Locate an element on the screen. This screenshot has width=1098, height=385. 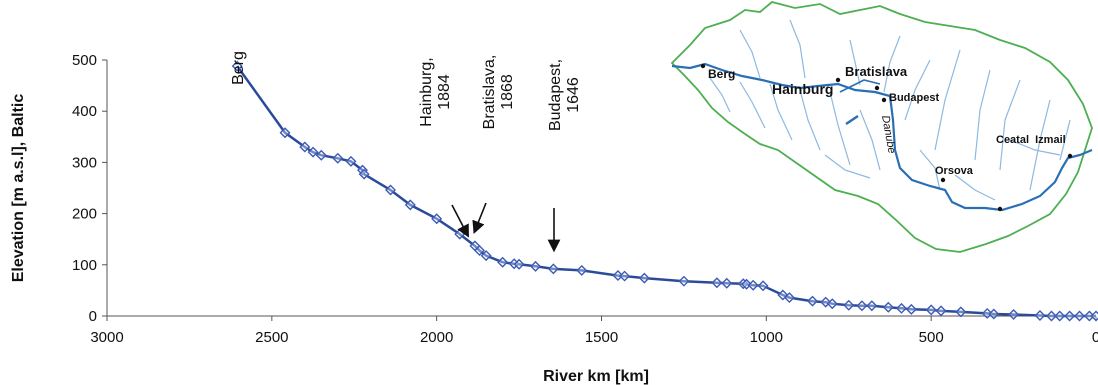
annotation-line: 1868 is located at coordinates (507, 92).